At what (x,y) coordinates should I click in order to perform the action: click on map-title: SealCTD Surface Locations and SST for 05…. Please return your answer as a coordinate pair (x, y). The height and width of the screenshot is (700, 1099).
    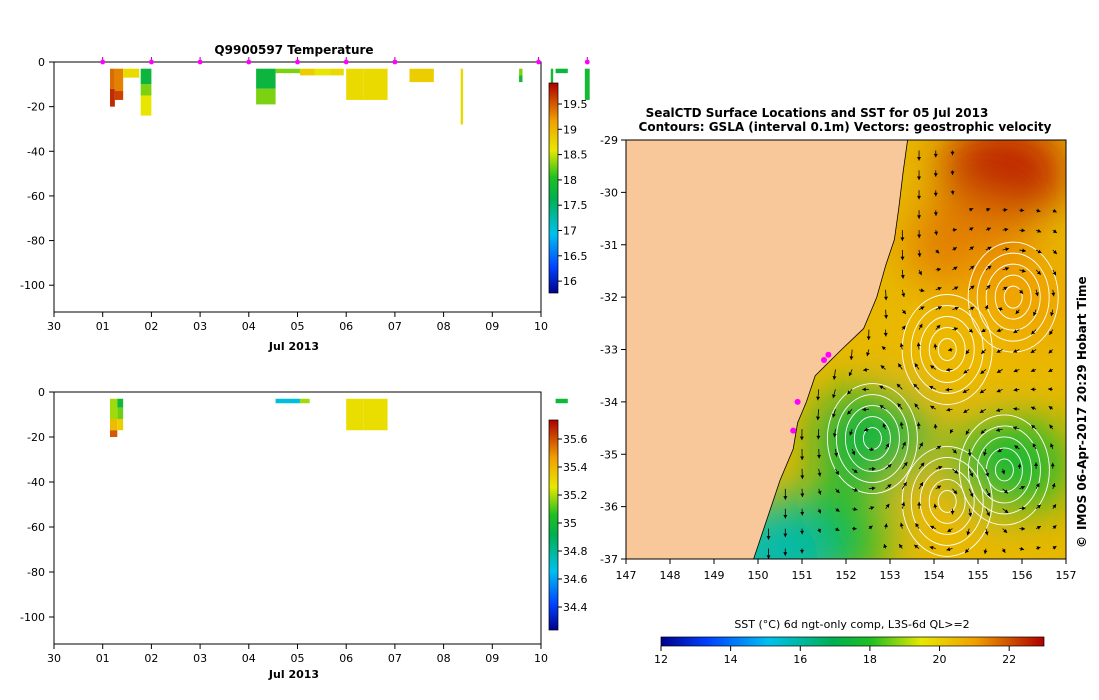
    Looking at the image, I should click on (817, 113).